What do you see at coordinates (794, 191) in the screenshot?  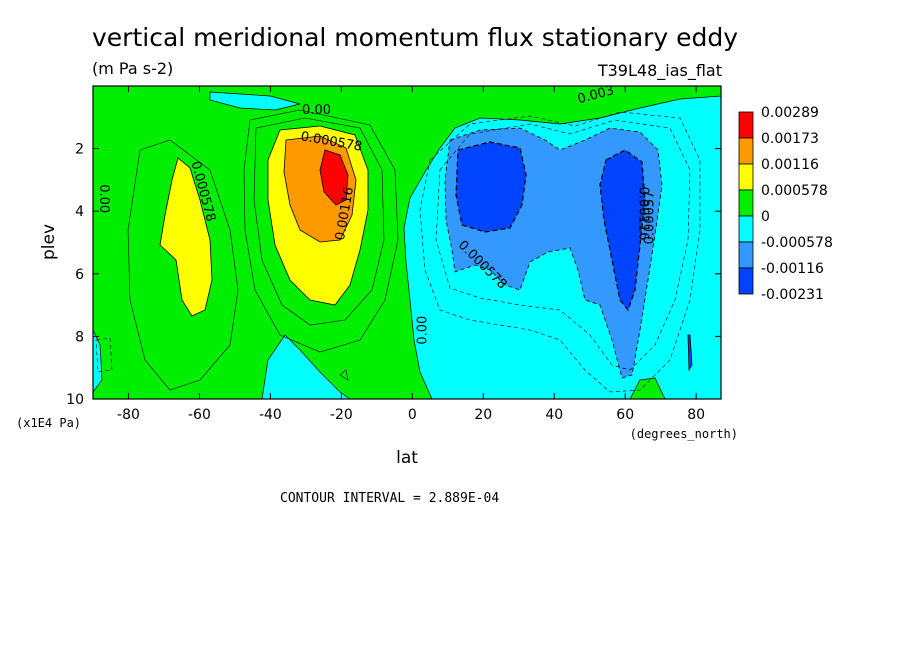 I see `legend-label: 0.000578` at bounding box center [794, 191].